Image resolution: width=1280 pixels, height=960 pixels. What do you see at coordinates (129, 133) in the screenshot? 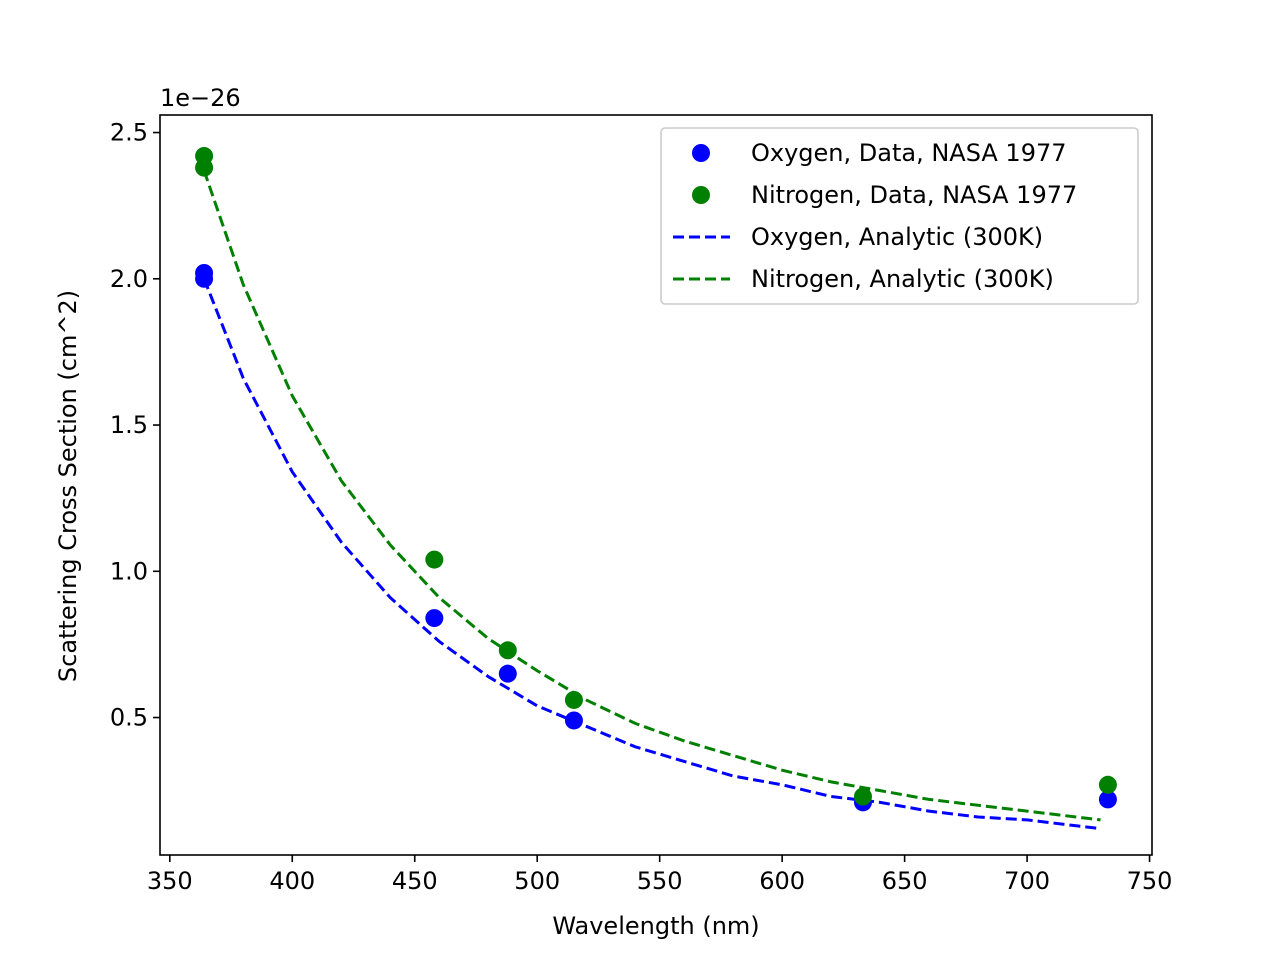
I see `y-tick-label: 2.5` at bounding box center [129, 133].